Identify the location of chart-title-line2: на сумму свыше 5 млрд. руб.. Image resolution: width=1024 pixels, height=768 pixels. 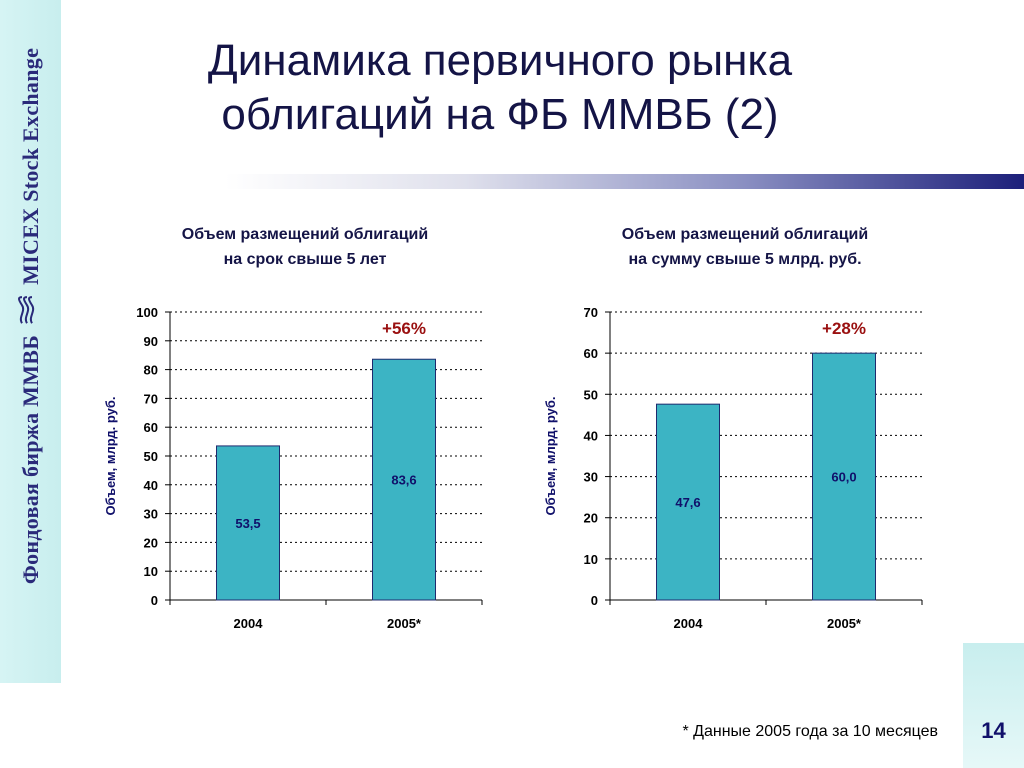
(745, 259).